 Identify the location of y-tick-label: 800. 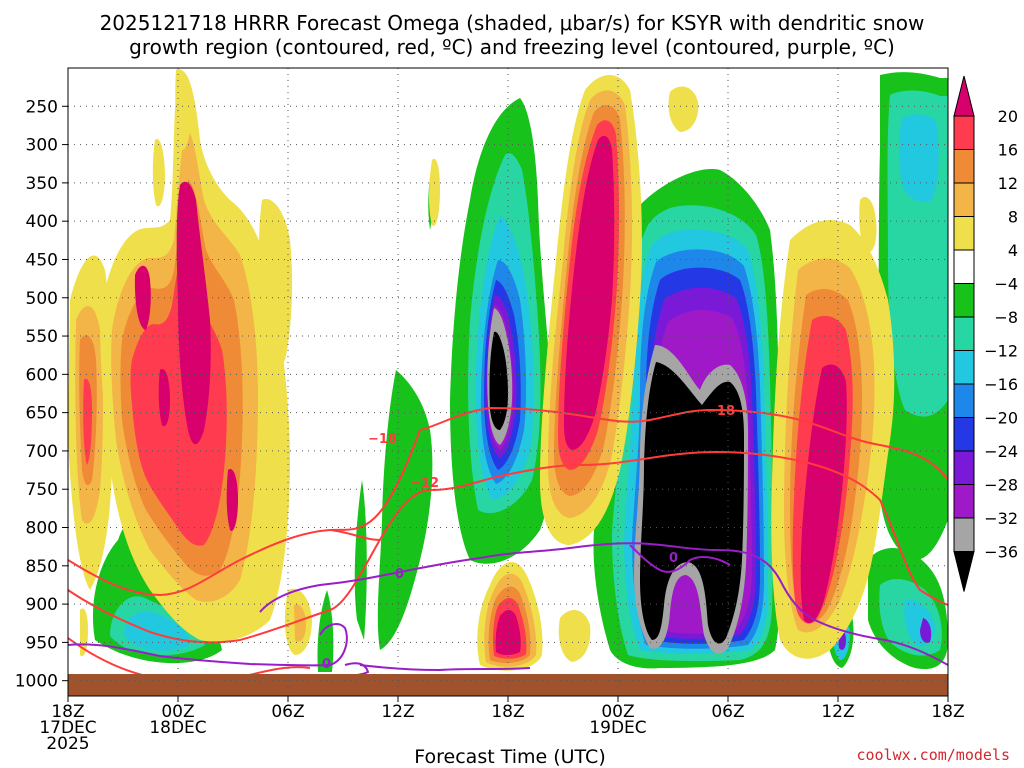
(42, 529).